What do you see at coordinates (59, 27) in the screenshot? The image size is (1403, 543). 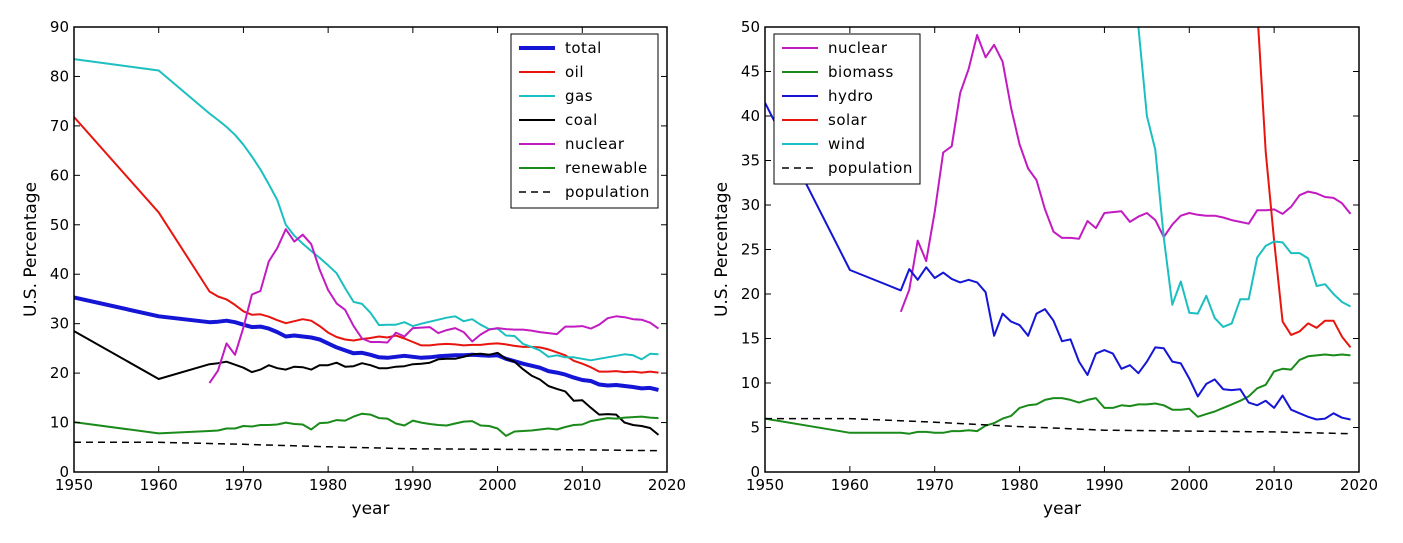 I see `y-tick-label: 90` at bounding box center [59, 27].